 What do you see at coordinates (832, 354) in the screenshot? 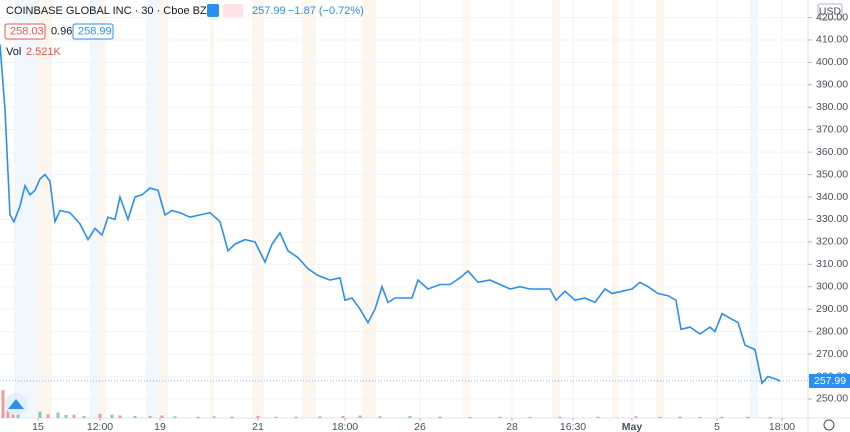
I see `y-tick-label: 270.00` at bounding box center [832, 354].